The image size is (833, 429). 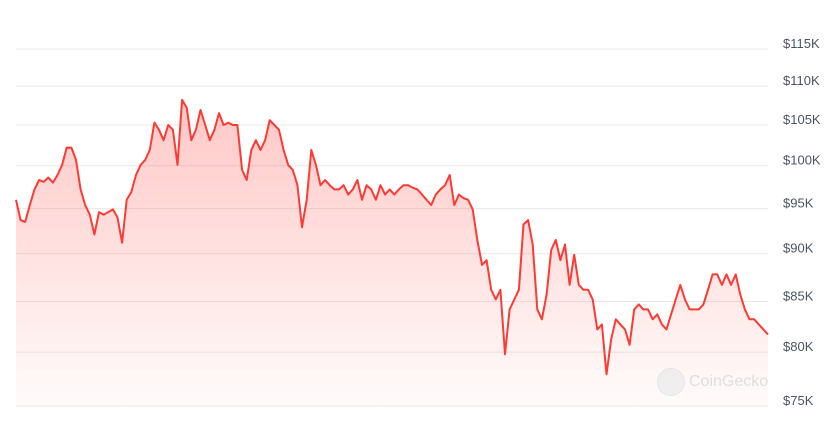 I want to click on y-tick-label: $85K, so click(x=798, y=295).